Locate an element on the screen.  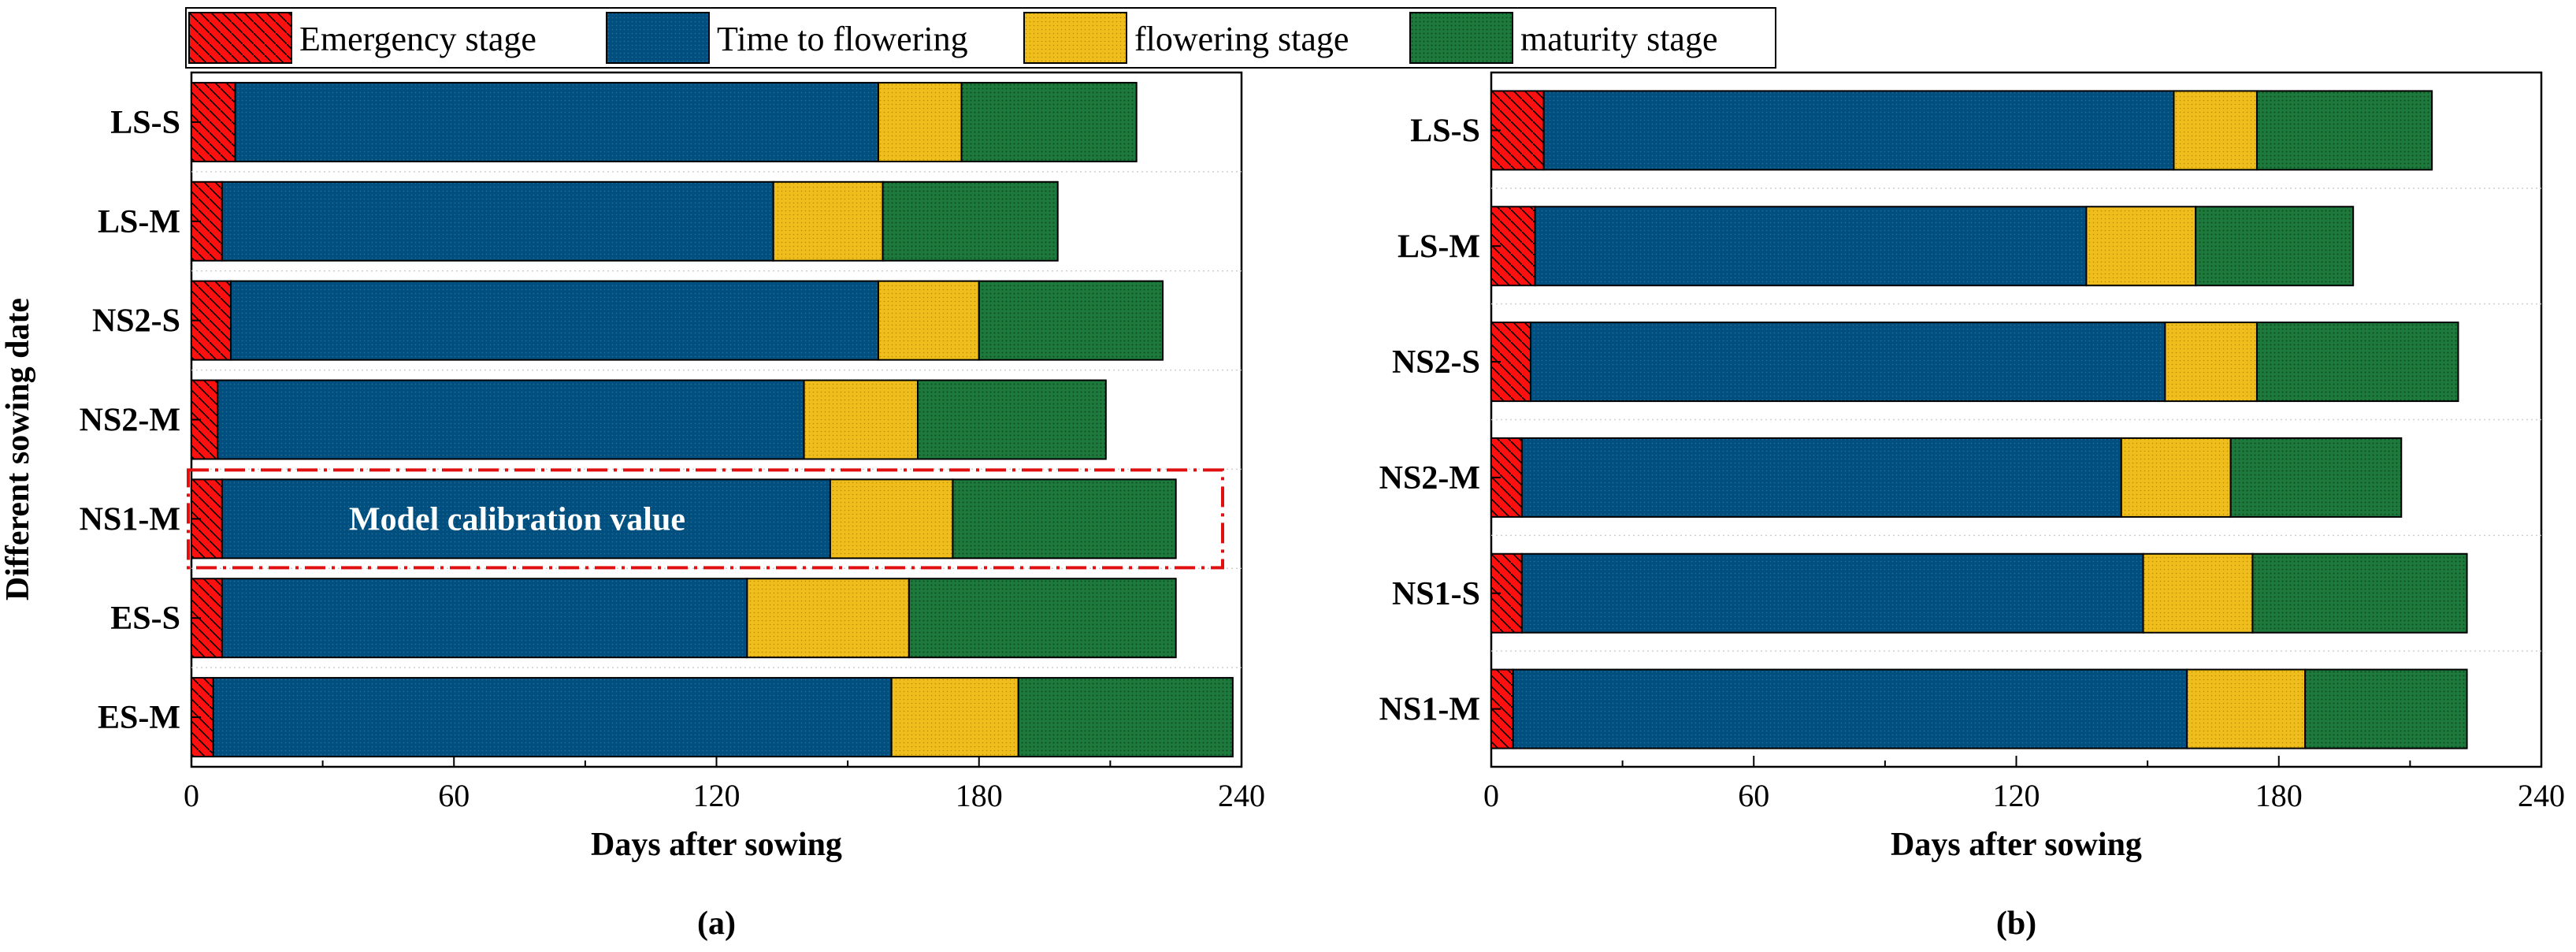
bar-ns1-s-flowering-stage is located at coordinates (2198, 593).